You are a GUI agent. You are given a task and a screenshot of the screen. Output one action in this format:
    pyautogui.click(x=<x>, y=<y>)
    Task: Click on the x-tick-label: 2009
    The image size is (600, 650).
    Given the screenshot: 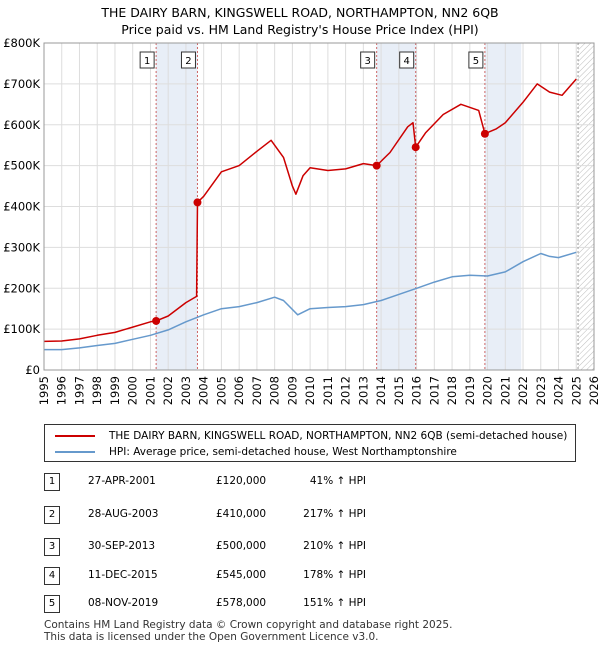 What is the action you would take?
    pyautogui.click(x=292, y=390)
    